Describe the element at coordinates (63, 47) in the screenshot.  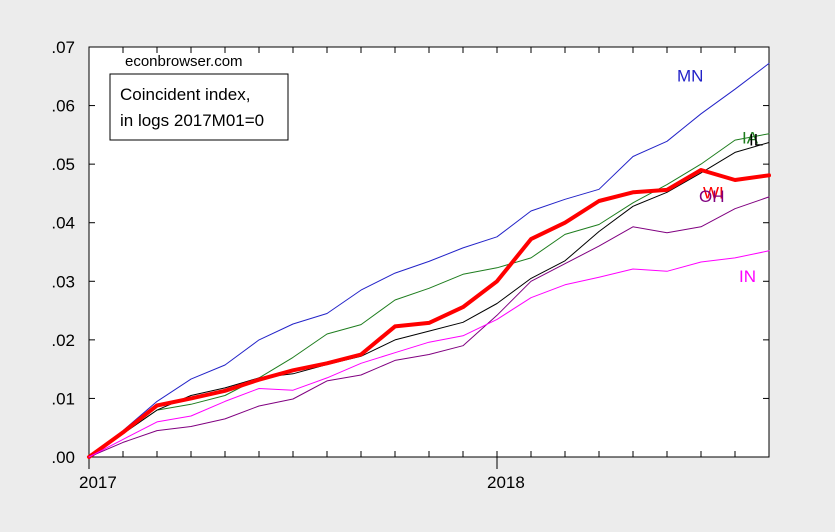
I see `y-tick-label: .07` at that location.